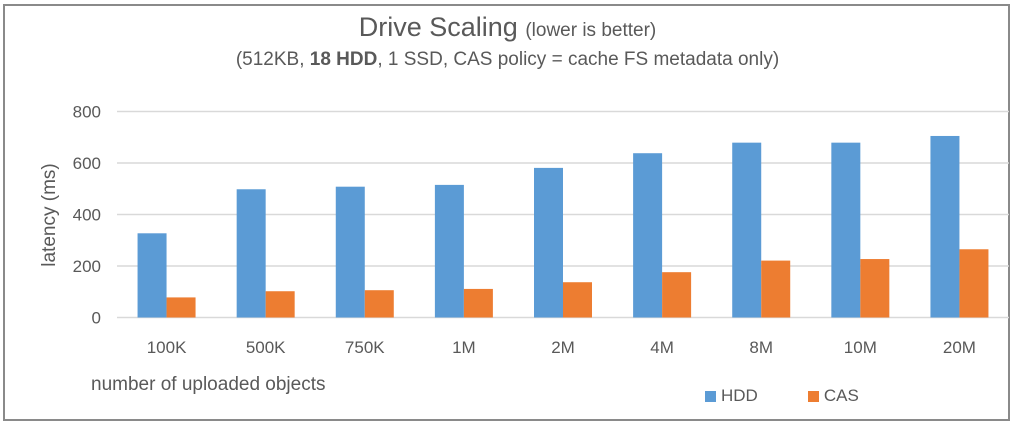 The width and height of the screenshot is (1015, 426). What do you see at coordinates (365, 347) in the screenshot?
I see `x-tick-label: 750K` at bounding box center [365, 347].